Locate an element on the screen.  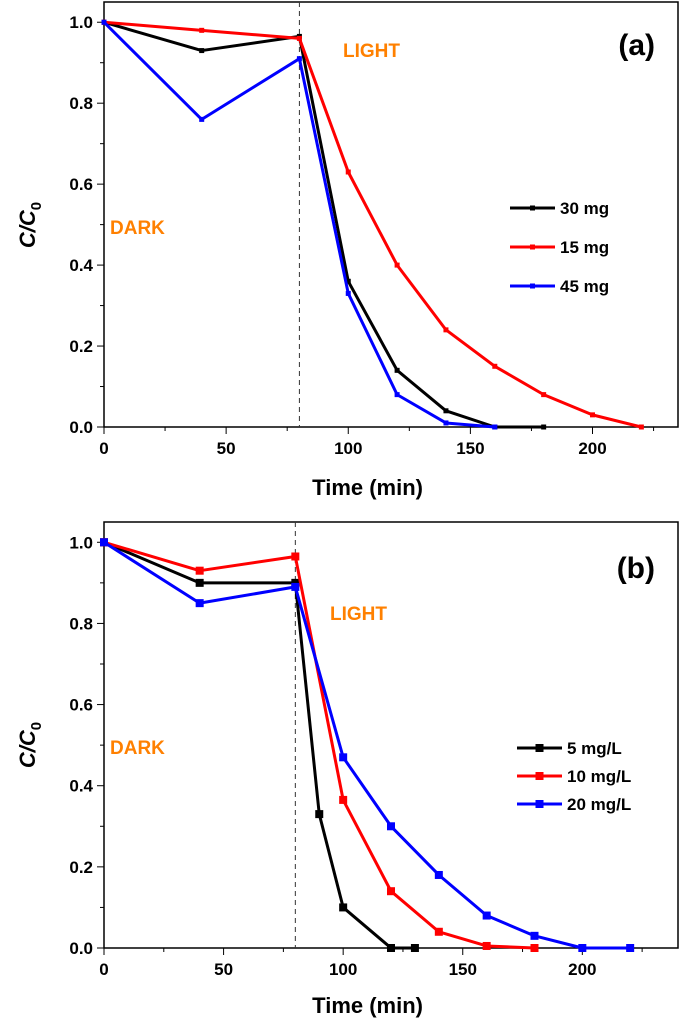
legend-label: 5 mg/L is located at coordinates (594, 748).